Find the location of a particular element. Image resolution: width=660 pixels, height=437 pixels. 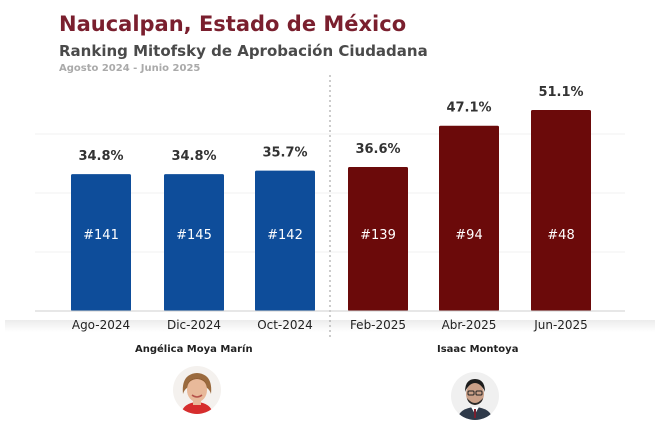

man-portrait-icon is located at coordinates (475, 396).